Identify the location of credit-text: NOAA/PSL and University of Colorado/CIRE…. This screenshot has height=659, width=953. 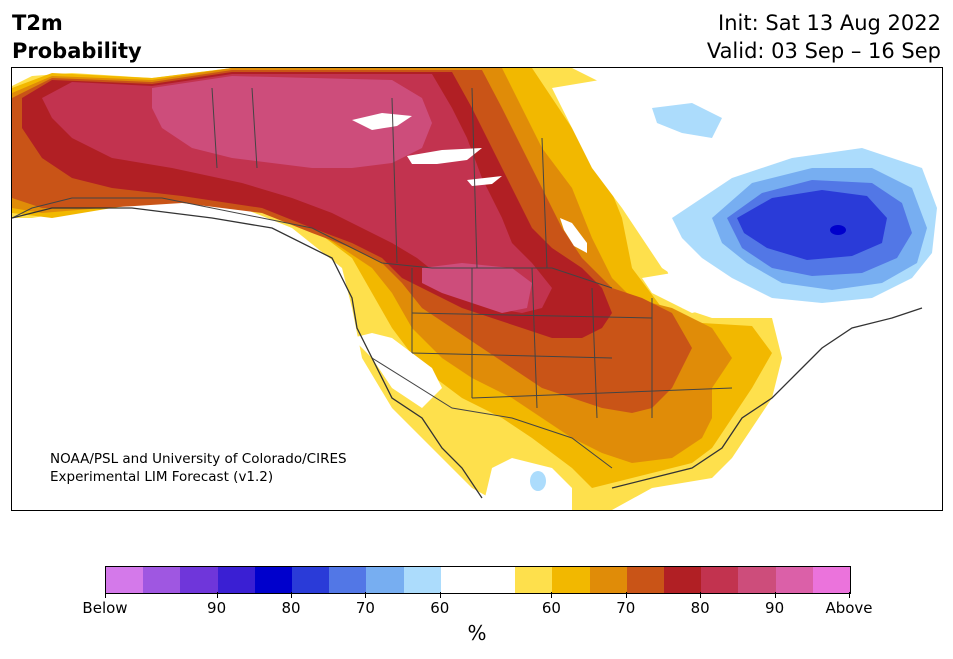
(198, 468).